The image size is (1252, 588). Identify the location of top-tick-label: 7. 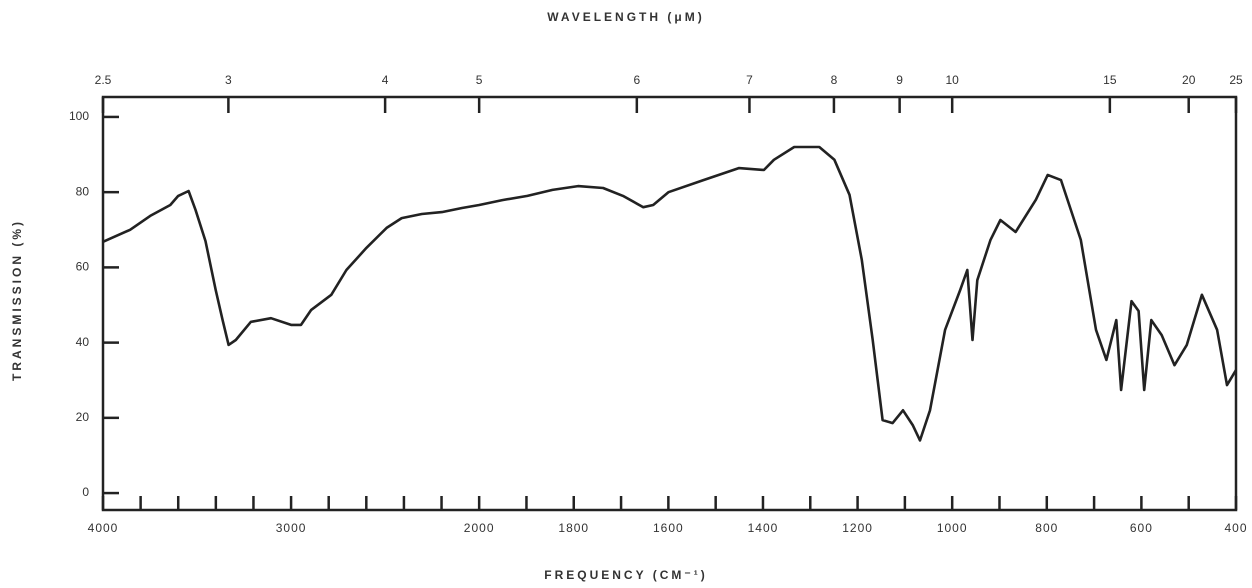
(749, 80).